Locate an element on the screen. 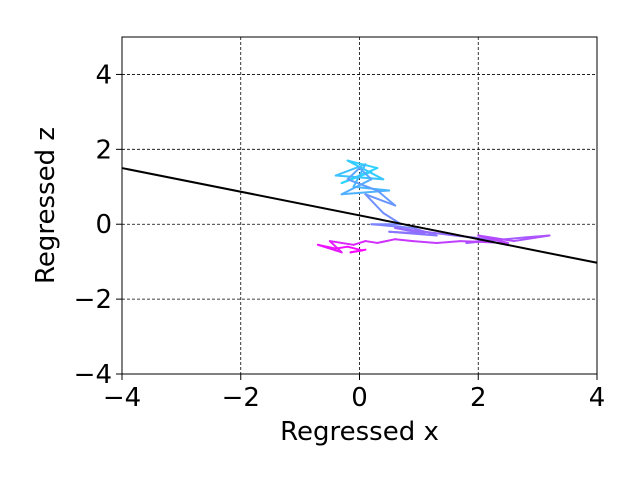 Image resolution: width=640 pixels, height=480 pixels. y-axis-label: Regressed z is located at coordinates (46, 205).